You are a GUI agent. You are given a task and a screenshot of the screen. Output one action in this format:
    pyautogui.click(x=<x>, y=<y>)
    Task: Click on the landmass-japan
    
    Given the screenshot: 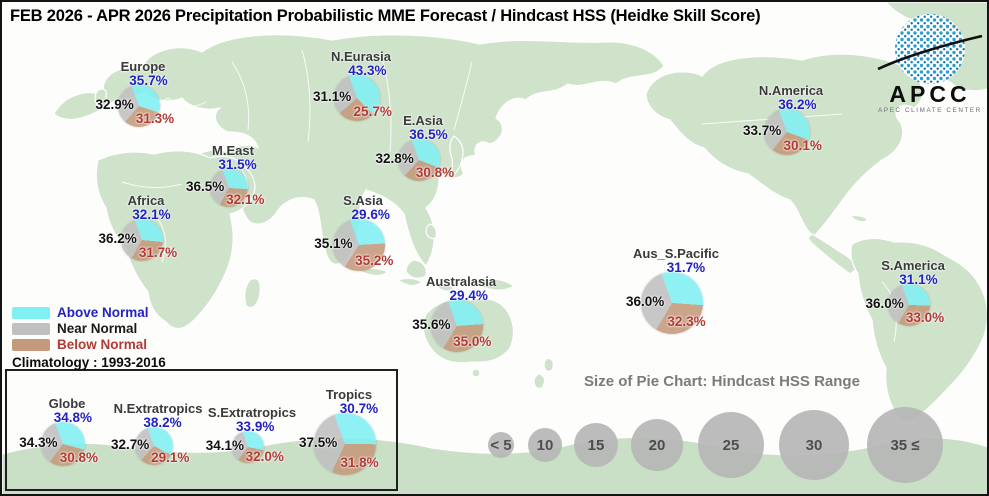 What is the action you would take?
    pyautogui.click(x=456, y=157)
    